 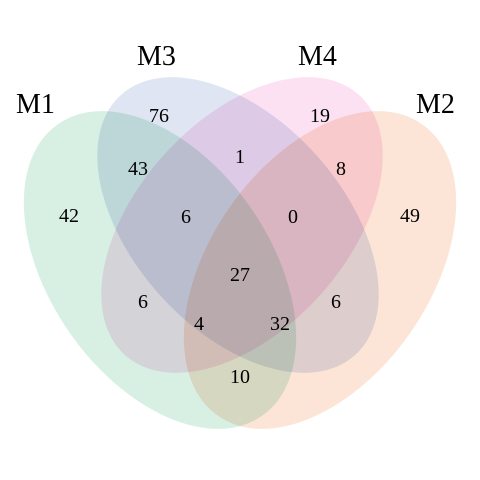 What do you see at coordinates (186, 217) in the screenshot?
I see `count-m1-m3-m4: 6` at bounding box center [186, 217].